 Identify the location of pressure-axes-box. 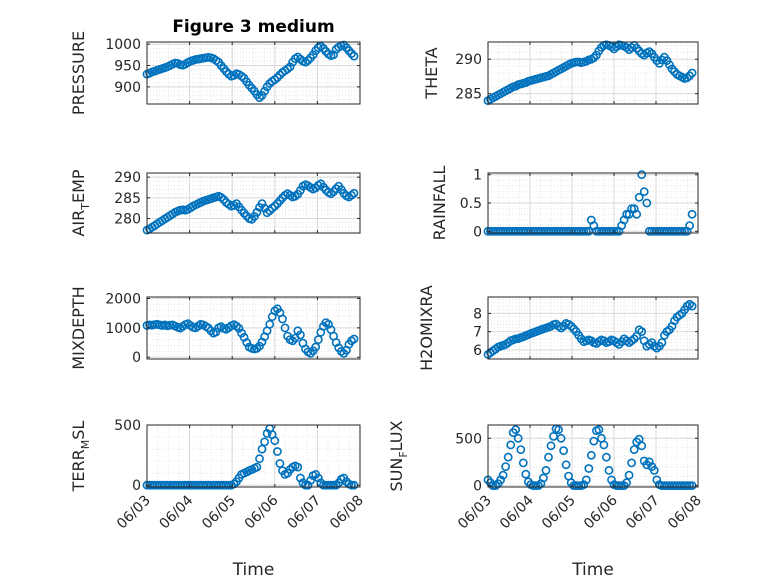
(253, 73).